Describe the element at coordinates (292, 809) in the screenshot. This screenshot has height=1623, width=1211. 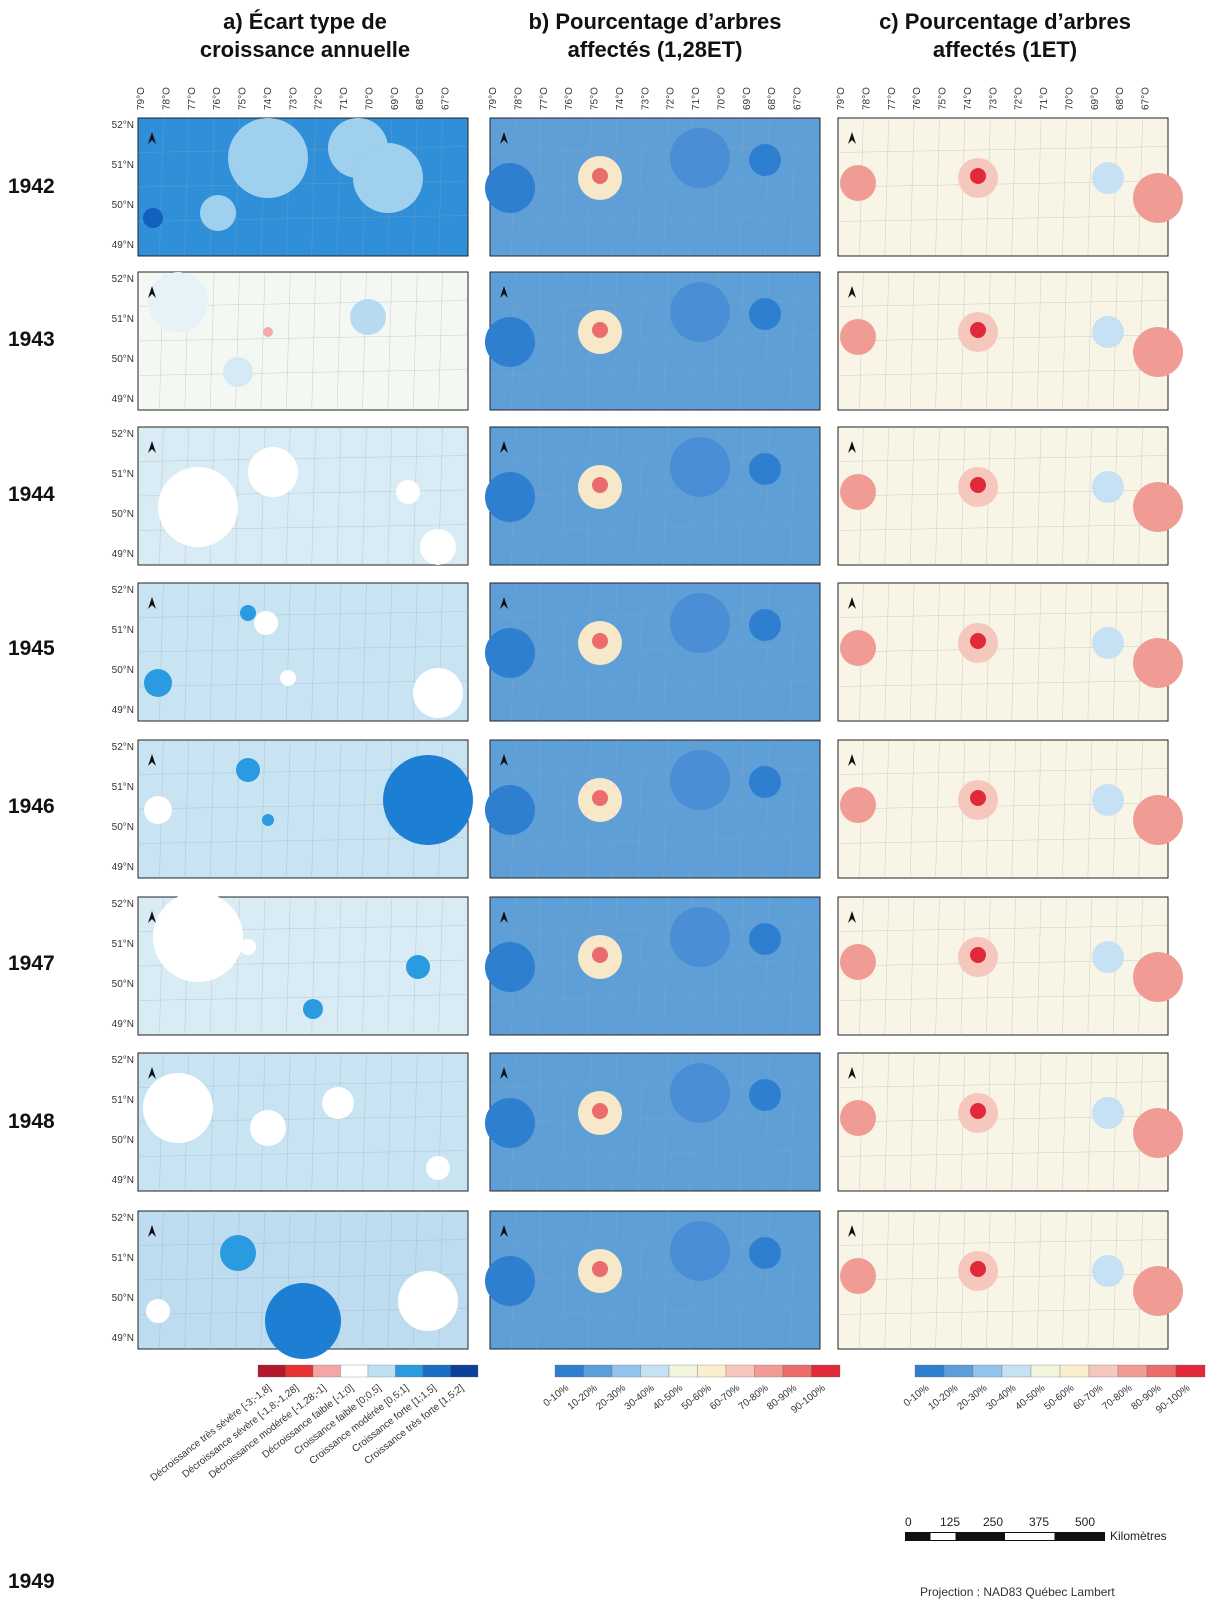
I see `map-panel-a-1946: 52°N 51°N 50°N 49°N` at that location.